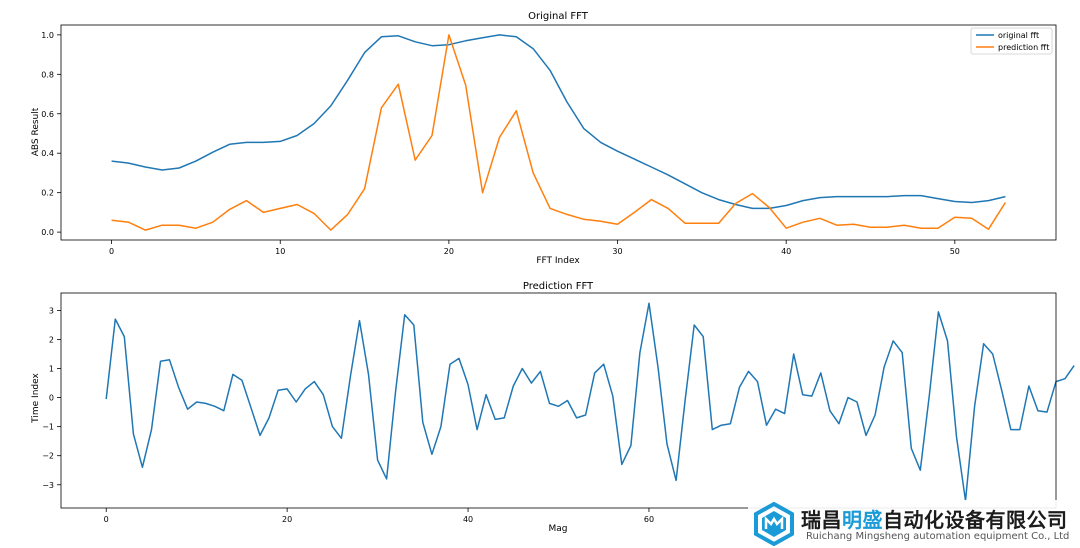 This screenshot has height=548, width=1080. Describe the element at coordinates (106, 519) in the screenshot. I see `bottom-x-tick-label: 0` at that location.